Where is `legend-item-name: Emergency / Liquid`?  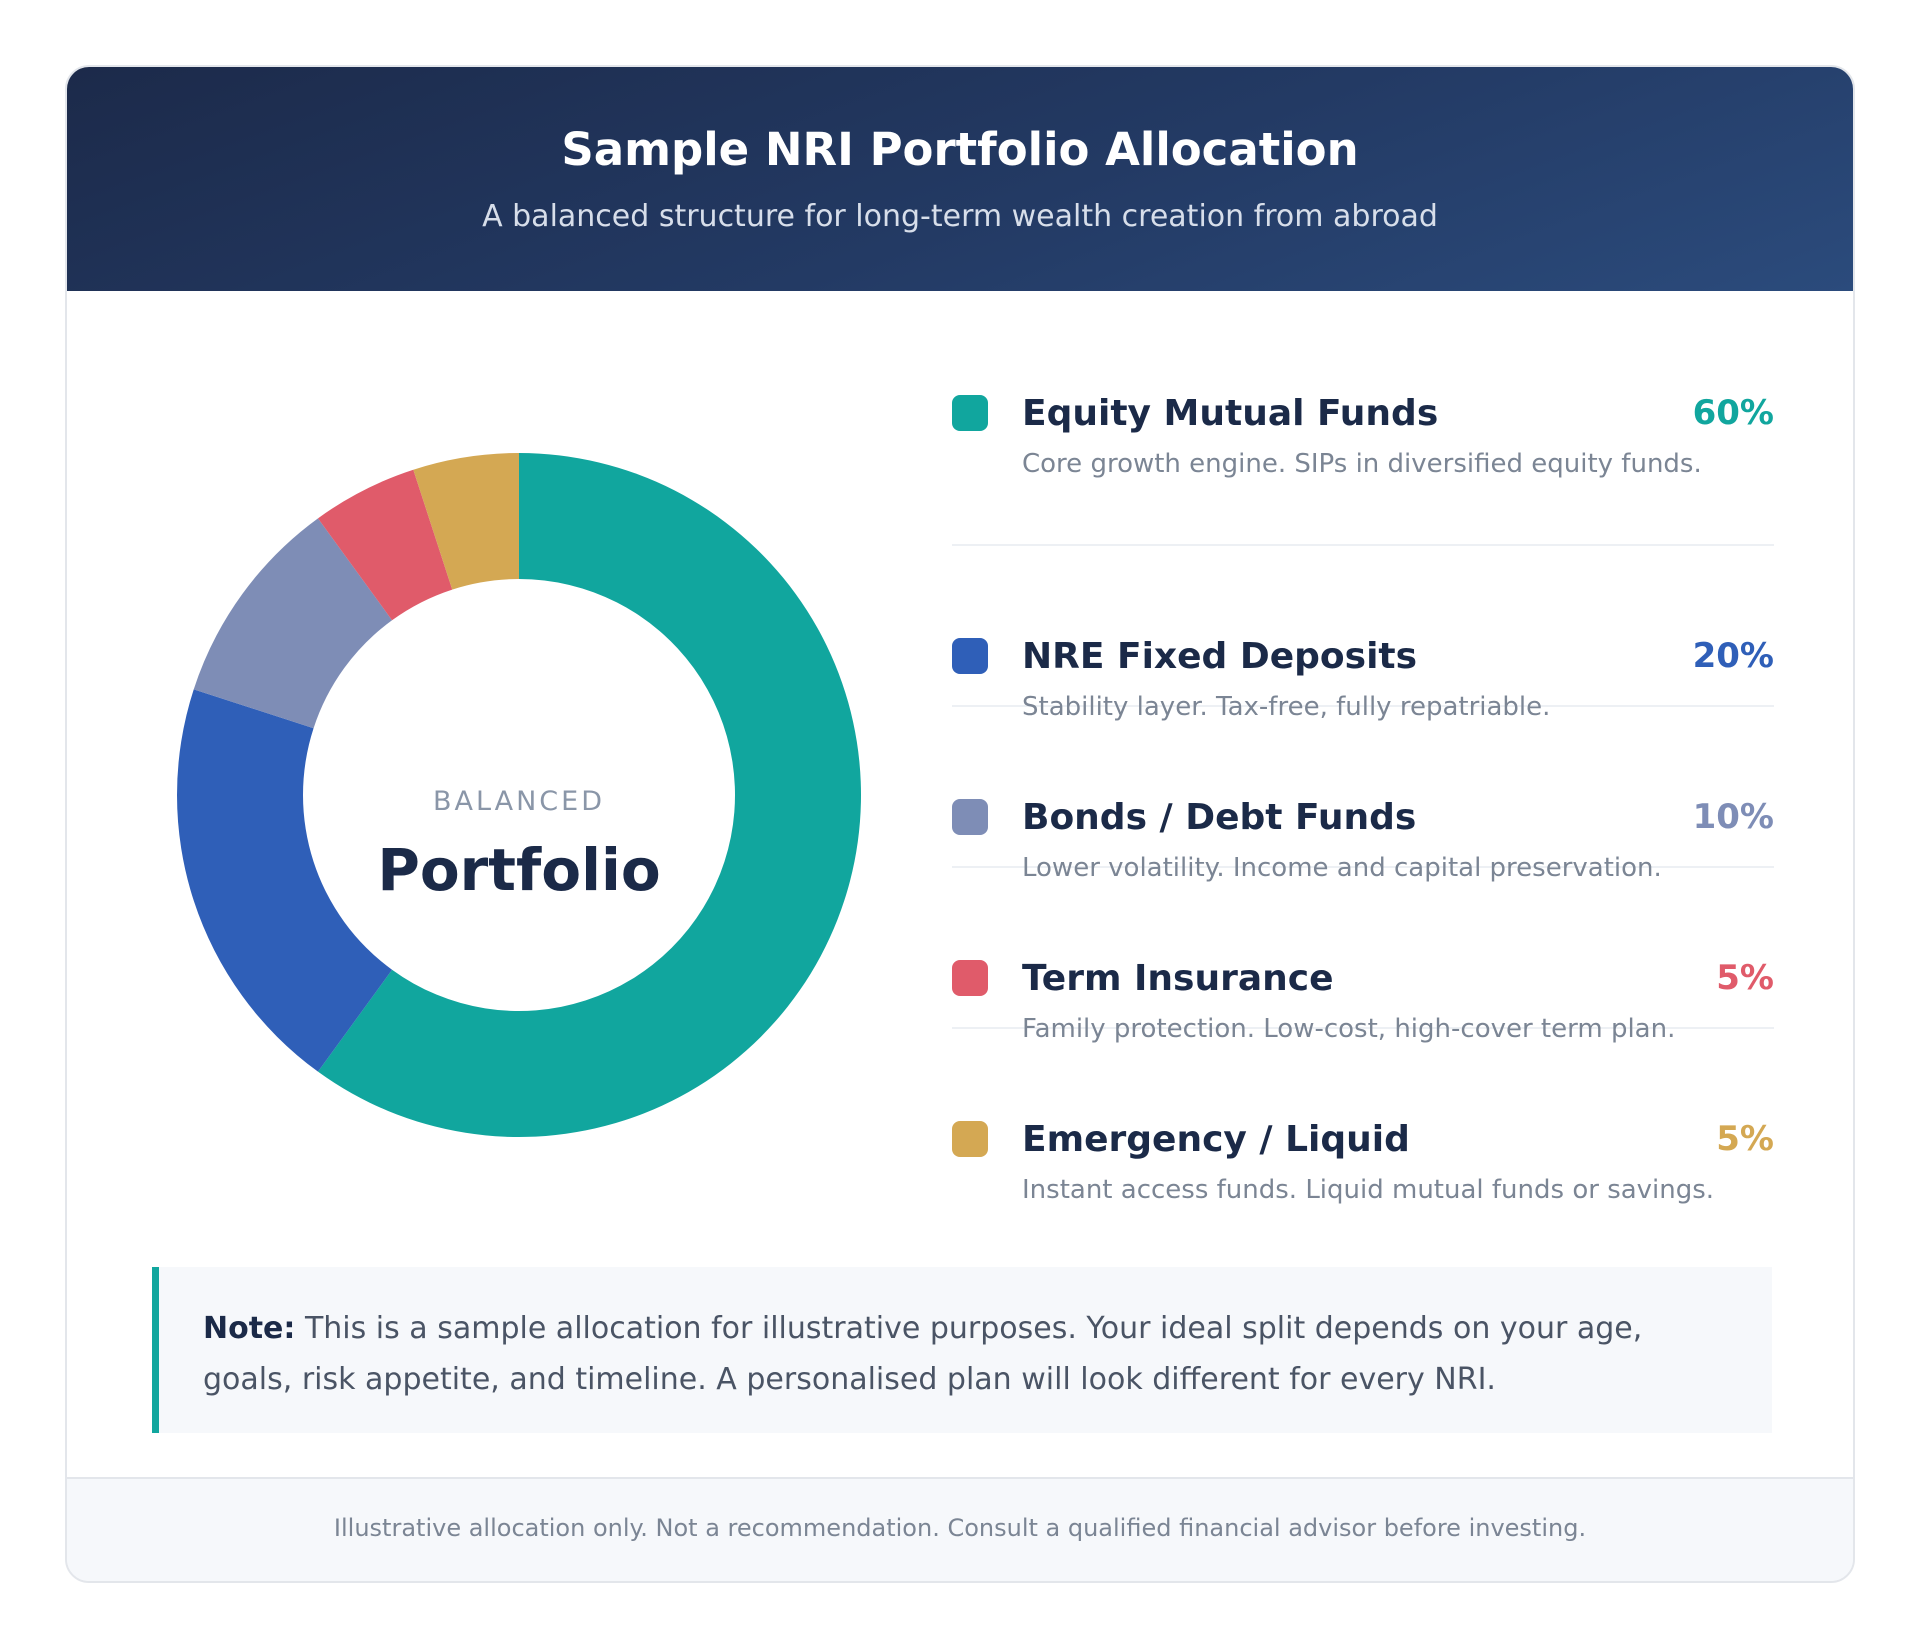
legend-item-name: Emergency / Liquid is located at coordinates (1216, 1139).